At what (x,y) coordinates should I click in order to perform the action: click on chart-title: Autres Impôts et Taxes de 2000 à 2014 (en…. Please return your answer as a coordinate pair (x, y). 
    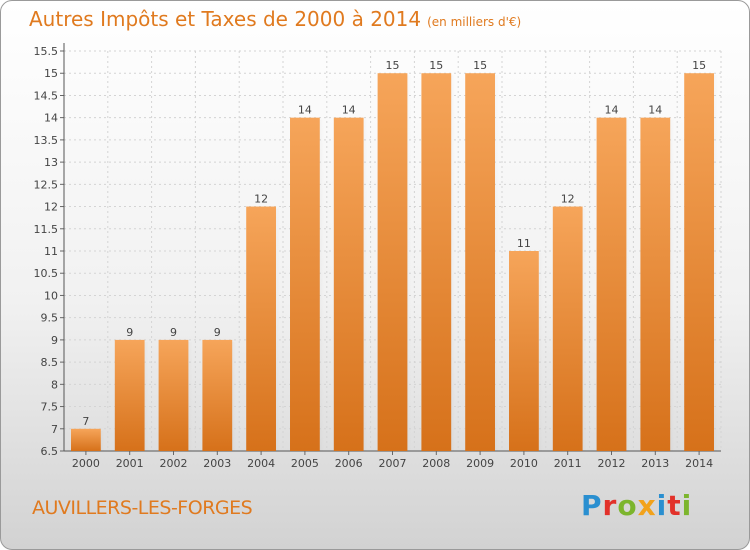
    Looking at the image, I should click on (275, 19).